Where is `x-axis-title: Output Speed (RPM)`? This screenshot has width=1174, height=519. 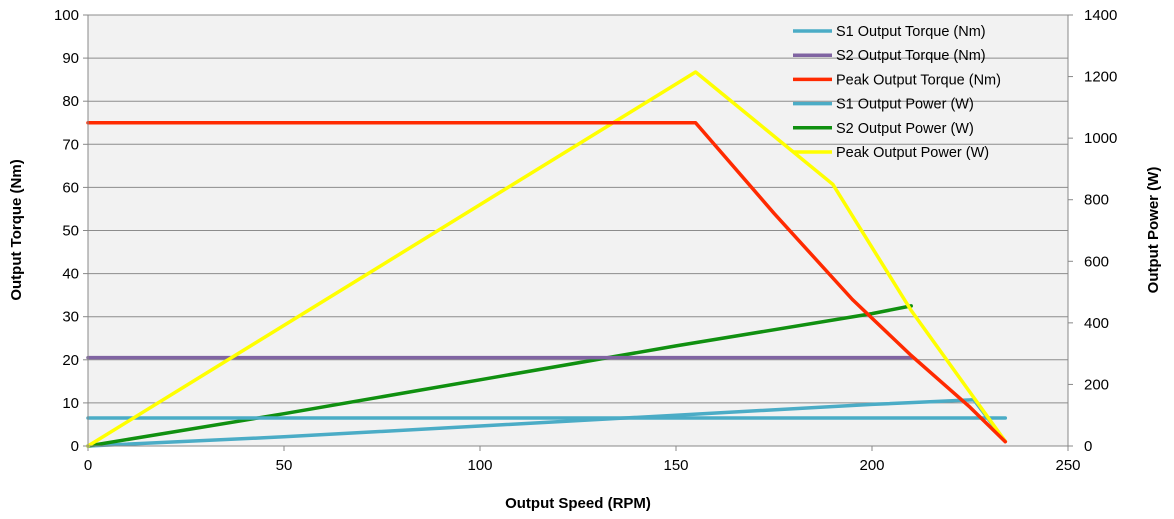
x-axis-title: Output Speed (RPM) is located at coordinates (578, 503).